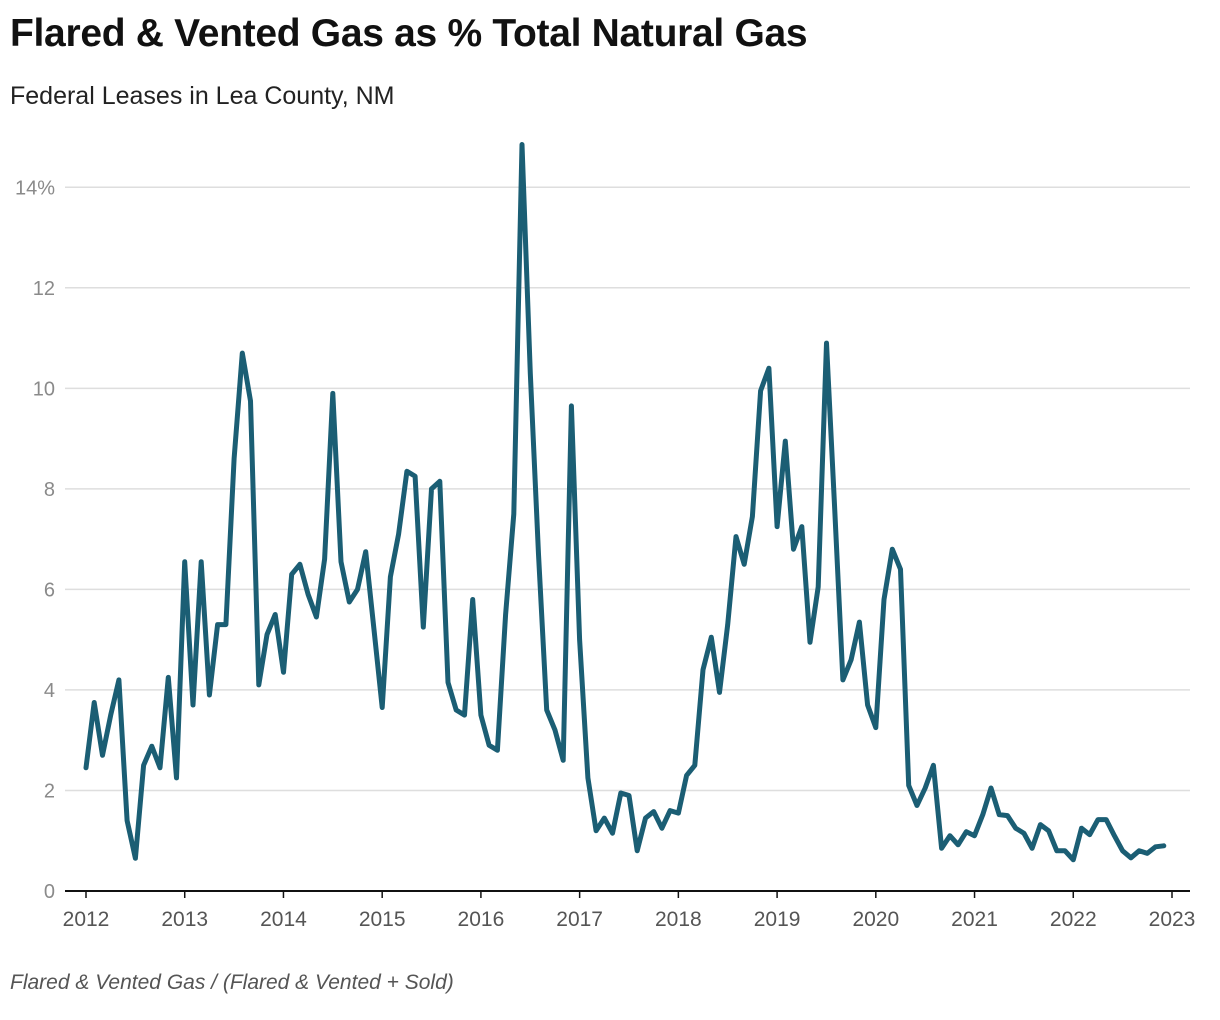  I want to click on x-tick-label: 2022, so click(1073, 919).